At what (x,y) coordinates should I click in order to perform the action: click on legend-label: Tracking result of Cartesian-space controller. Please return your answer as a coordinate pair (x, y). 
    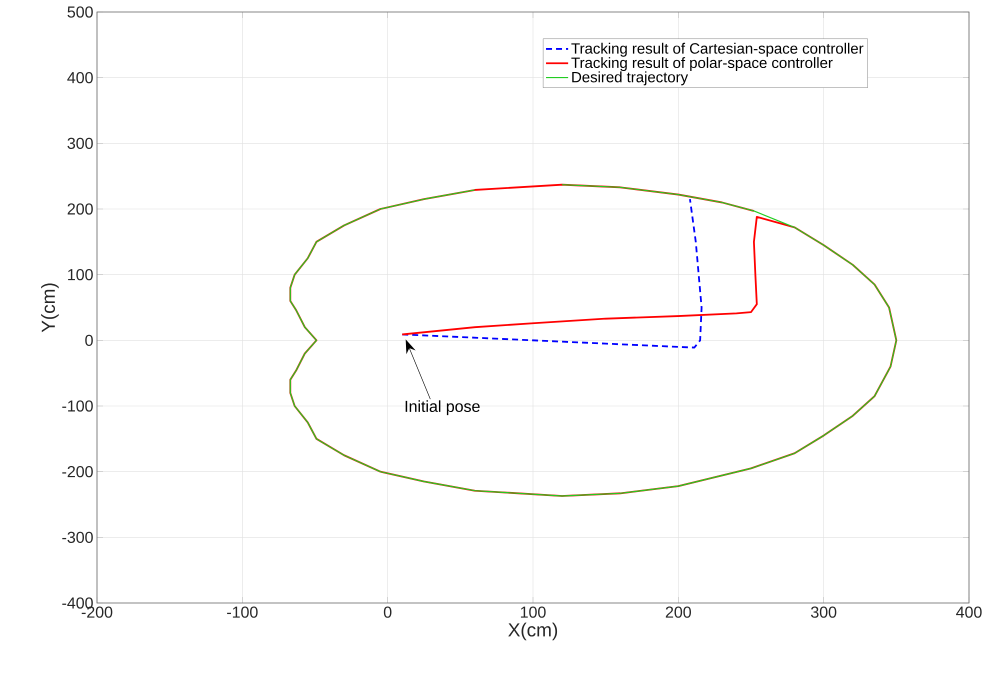
    Looking at the image, I should click on (717, 49).